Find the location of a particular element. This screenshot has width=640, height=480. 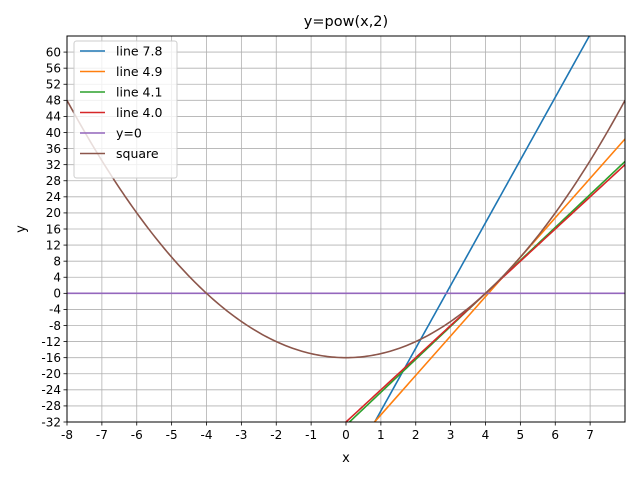

x-tick-label: -3 is located at coordinates (241, 435).